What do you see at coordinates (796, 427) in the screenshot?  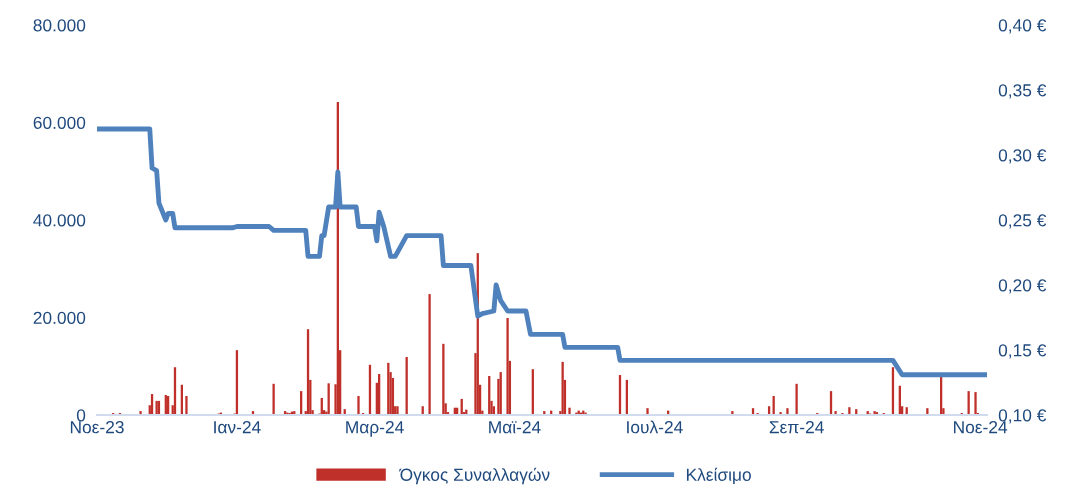 I see `x-tick-label: Σεπ-24` at bounding box center [796, 427].